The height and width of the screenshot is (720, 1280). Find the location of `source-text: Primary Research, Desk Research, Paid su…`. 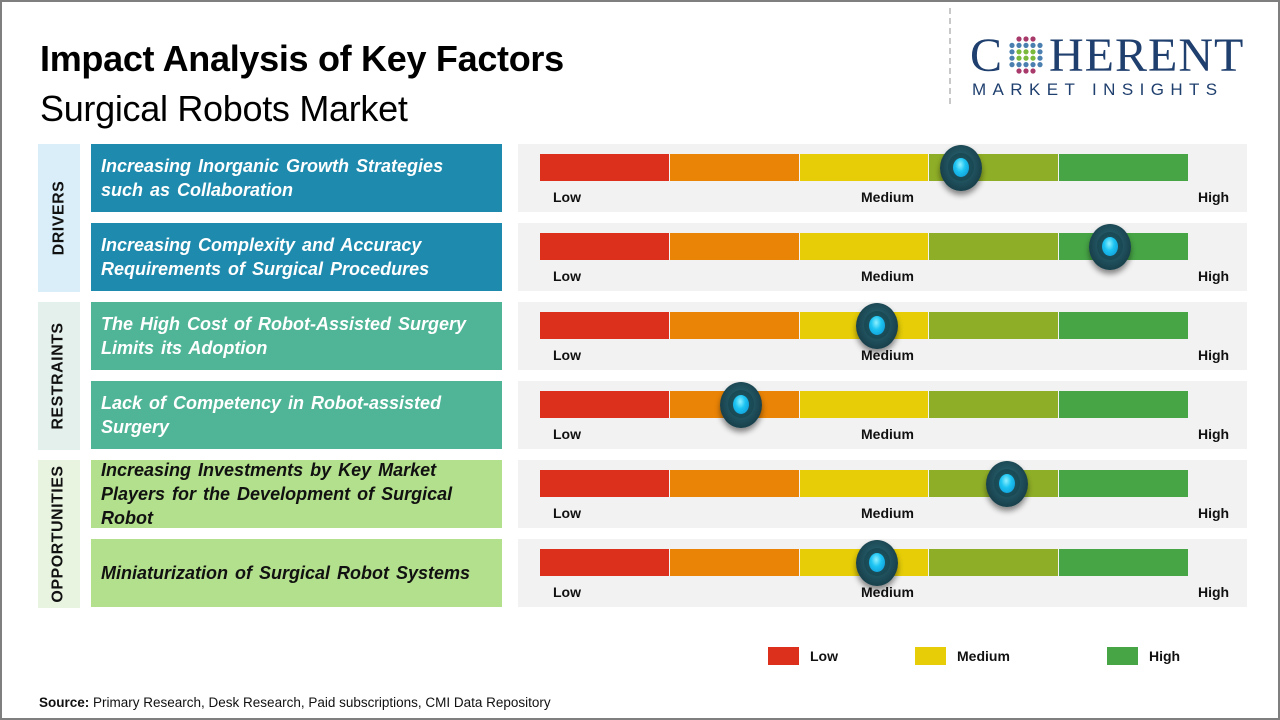

source-text: Primary Research, Desk Research, Paid su… is located at coordinates (320, 702).